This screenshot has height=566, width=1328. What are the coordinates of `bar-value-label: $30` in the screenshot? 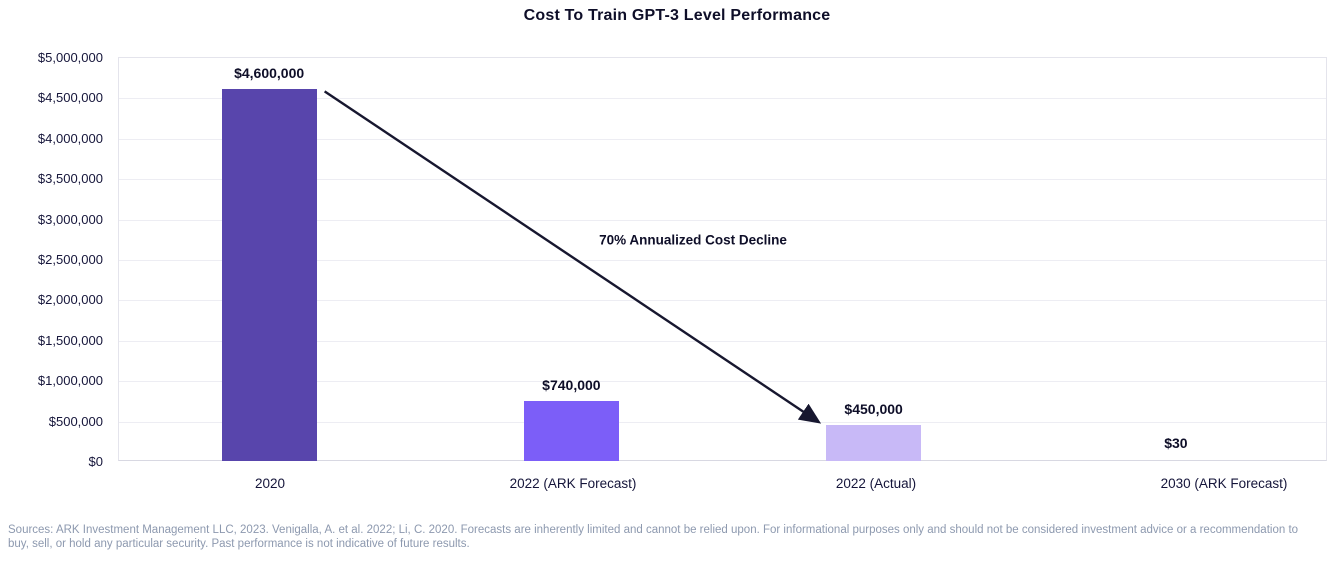 It's located at (1176, 442).